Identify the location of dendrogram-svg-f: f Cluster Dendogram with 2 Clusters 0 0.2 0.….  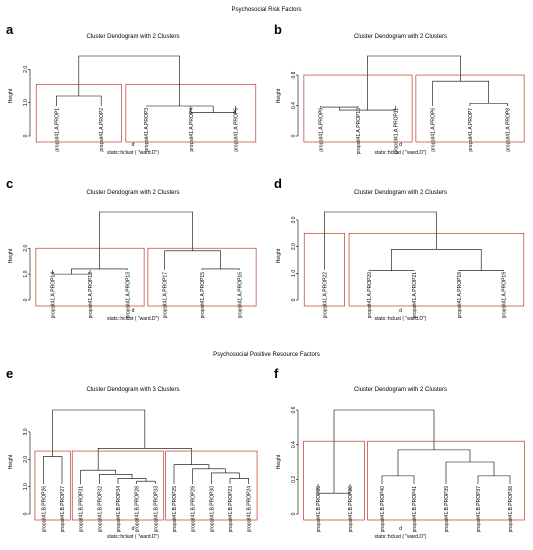
(399, 453).